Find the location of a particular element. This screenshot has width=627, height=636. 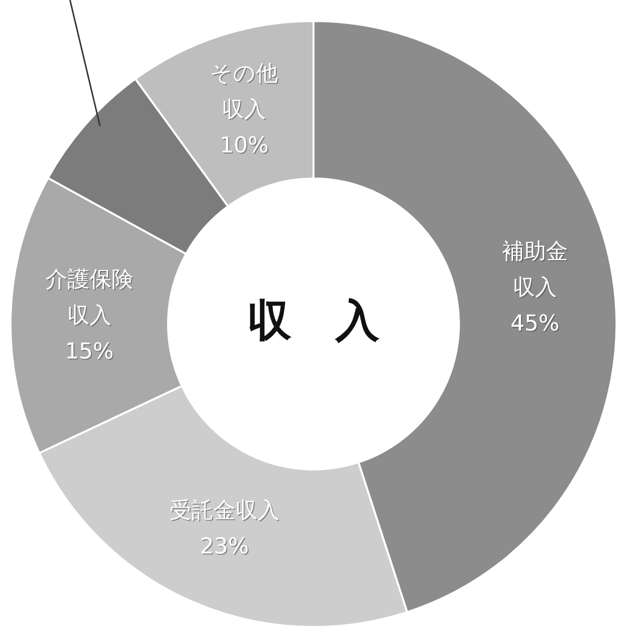

data-label: 15% is located at coordinates (90, 353).